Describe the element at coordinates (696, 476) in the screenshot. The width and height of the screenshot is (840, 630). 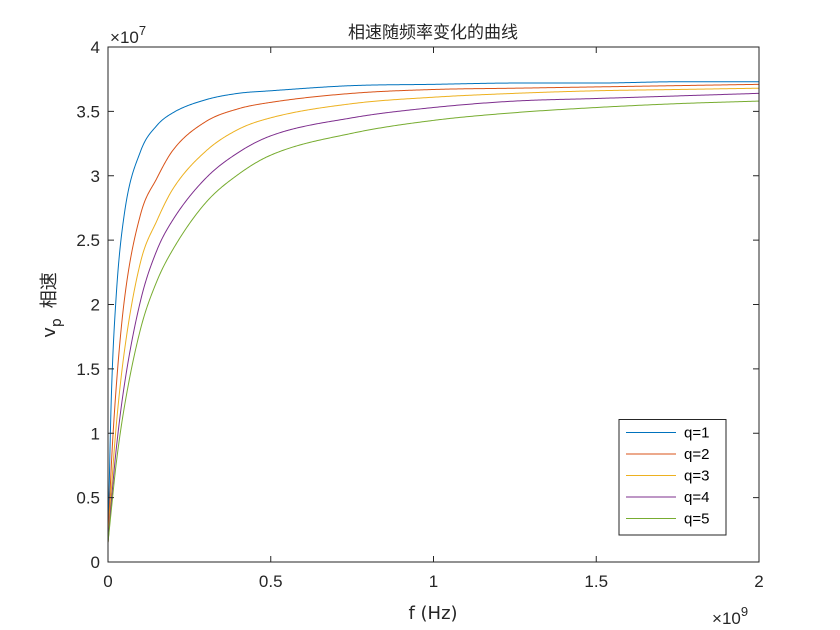
I see `legend-label-q3: q=3` at that location.